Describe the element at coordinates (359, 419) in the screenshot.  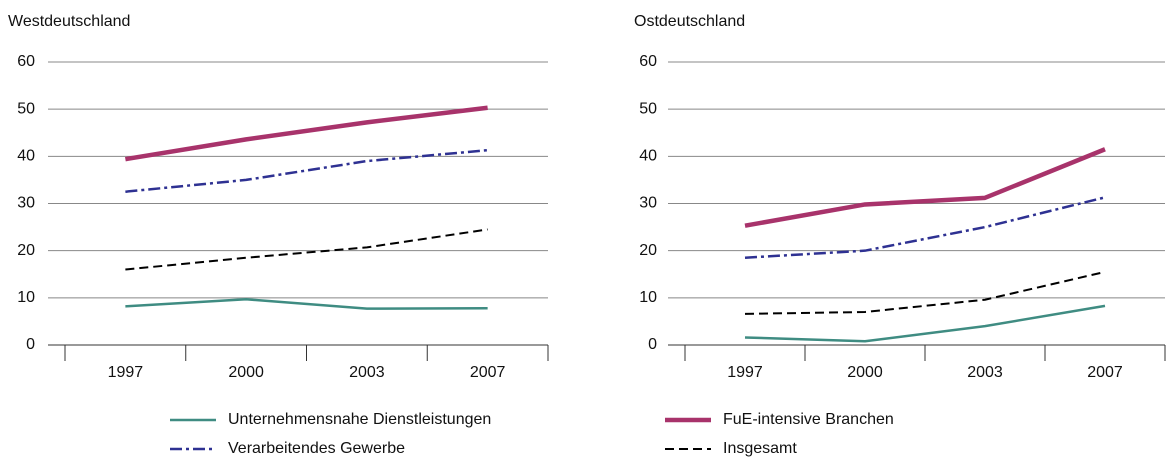
I see `legend-label: Unternehmensnahe Dienstleistungen` at that location.